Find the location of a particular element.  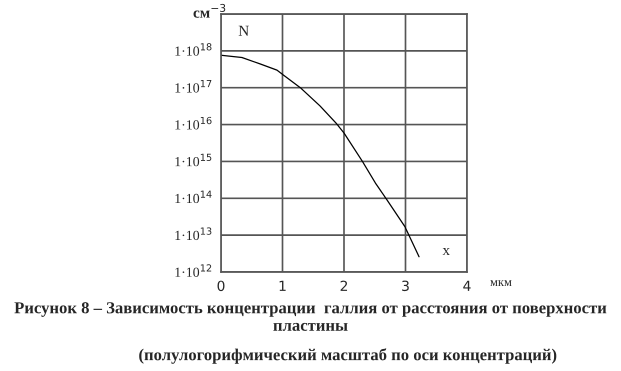

x-axis-title: мкм is located at coordinates (501, 283).